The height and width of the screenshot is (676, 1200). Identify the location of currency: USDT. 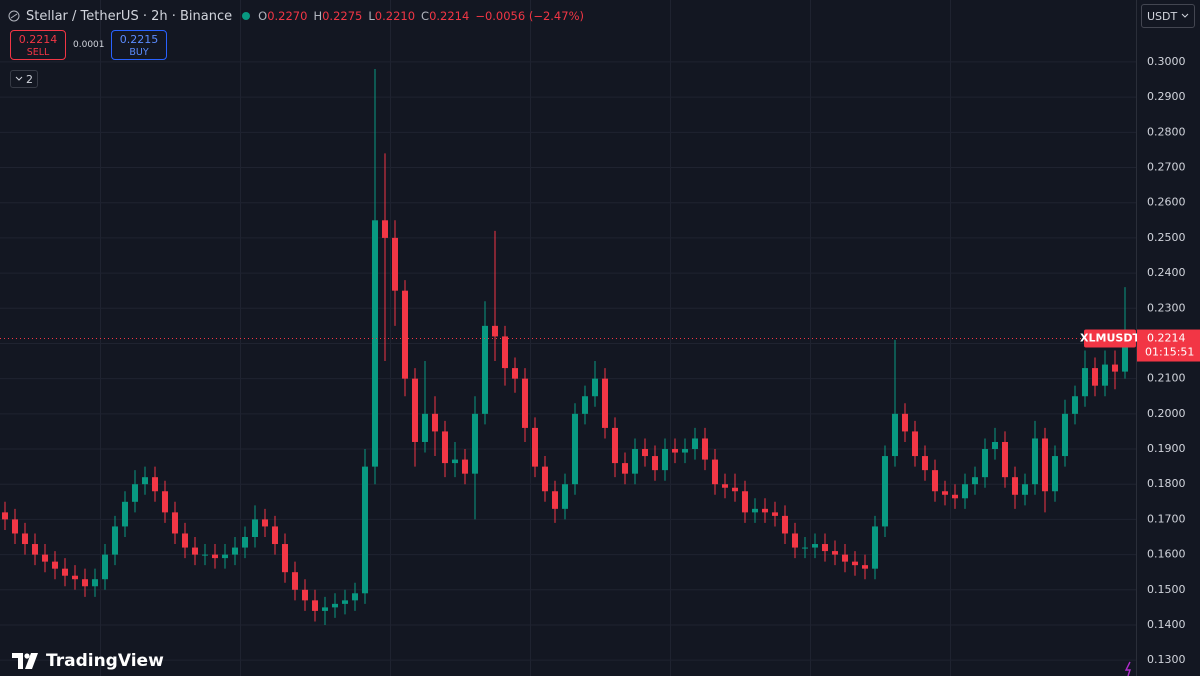
(1162, 16).